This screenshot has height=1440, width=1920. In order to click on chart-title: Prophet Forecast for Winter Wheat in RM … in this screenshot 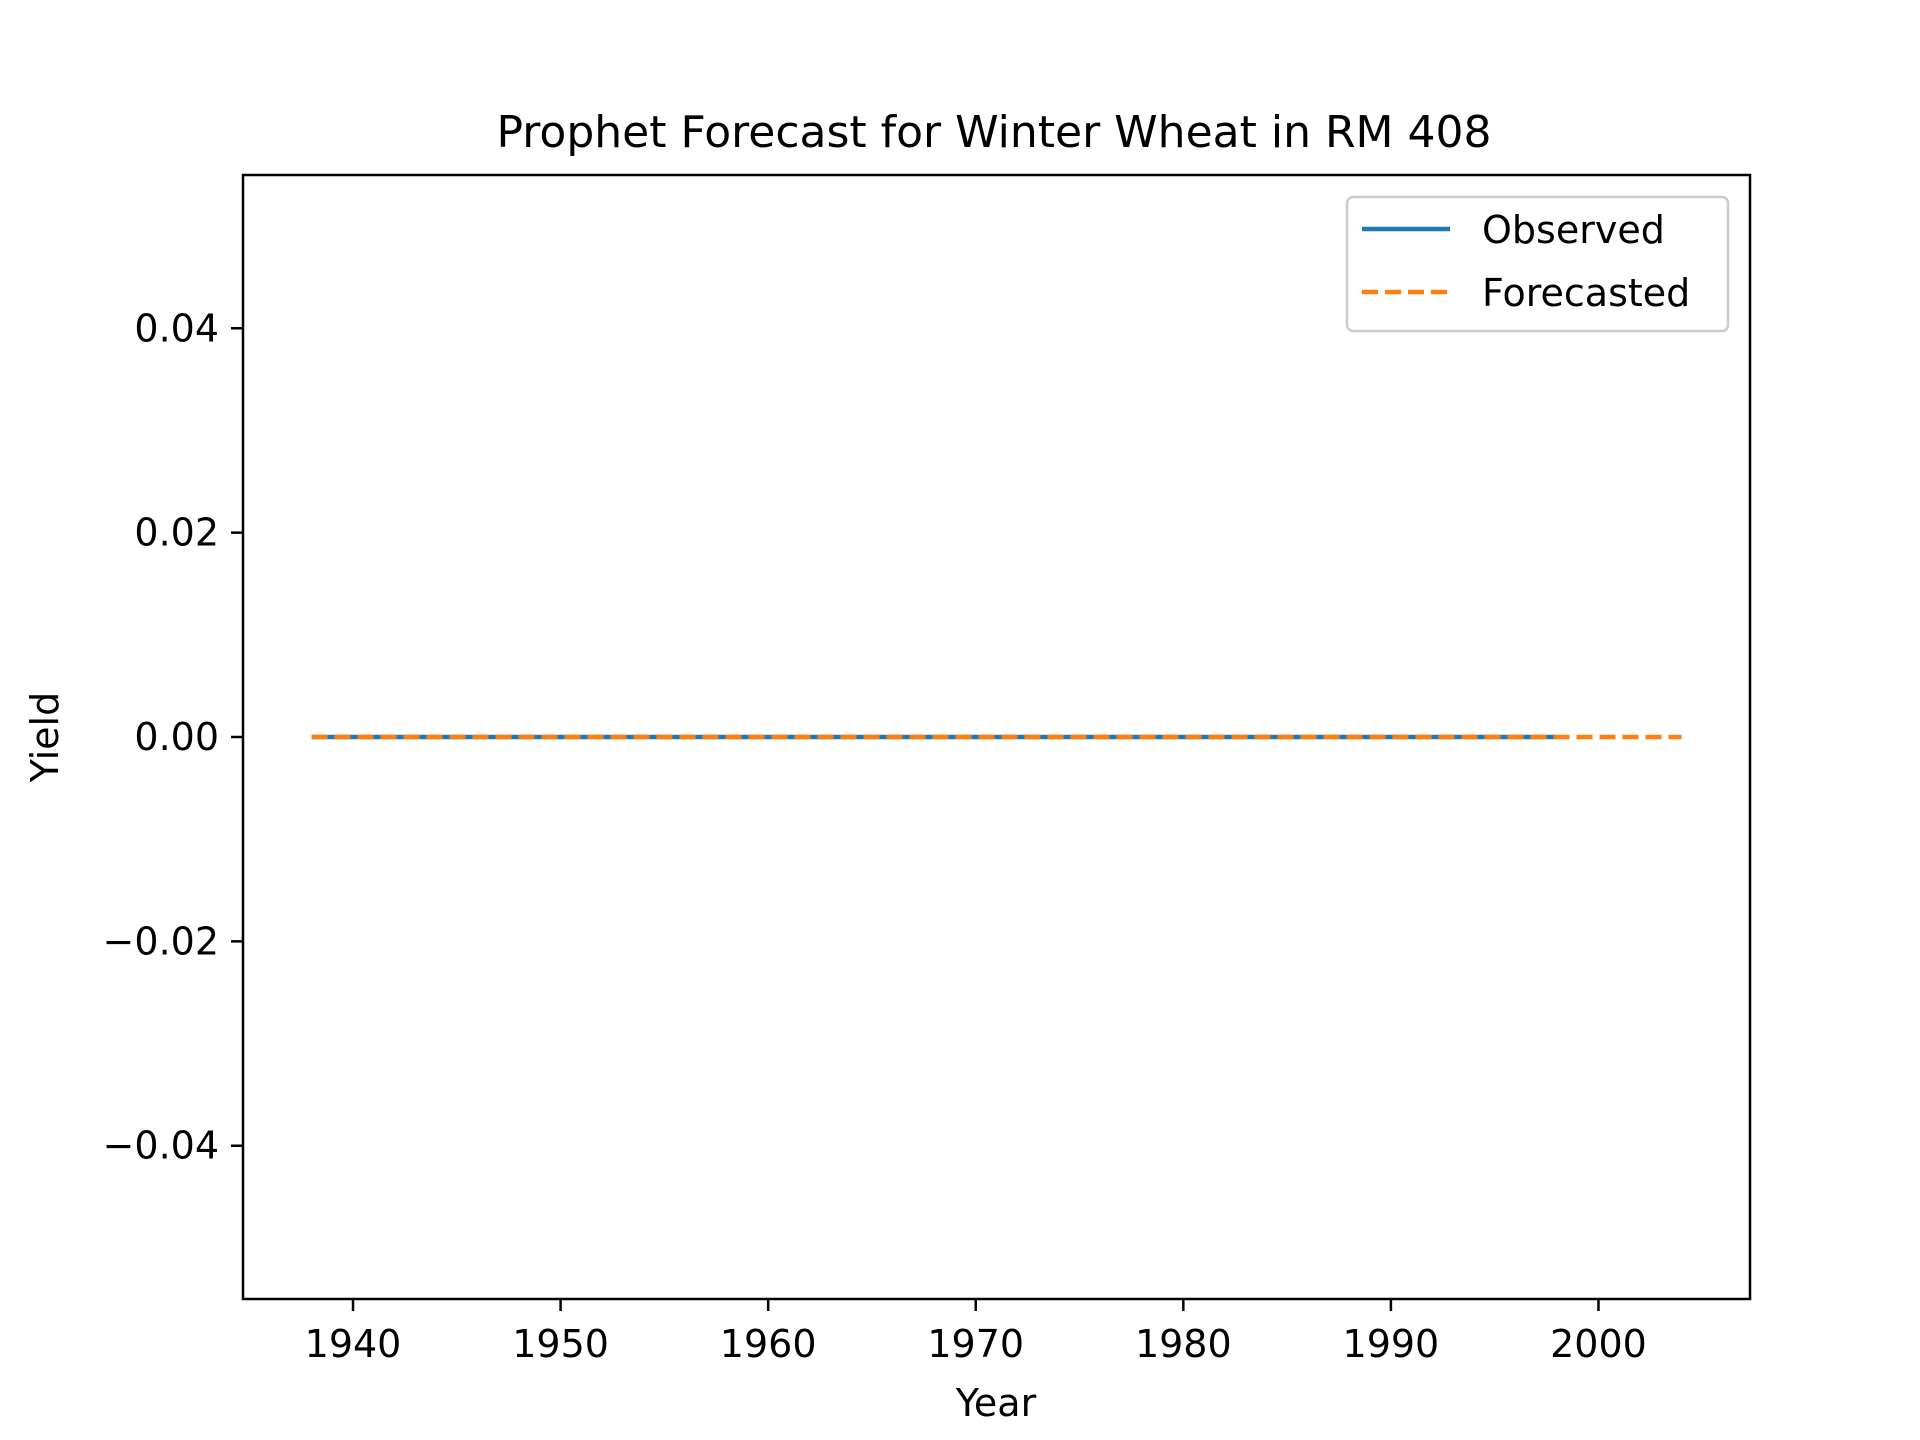, I will do `click(994, 132)`.